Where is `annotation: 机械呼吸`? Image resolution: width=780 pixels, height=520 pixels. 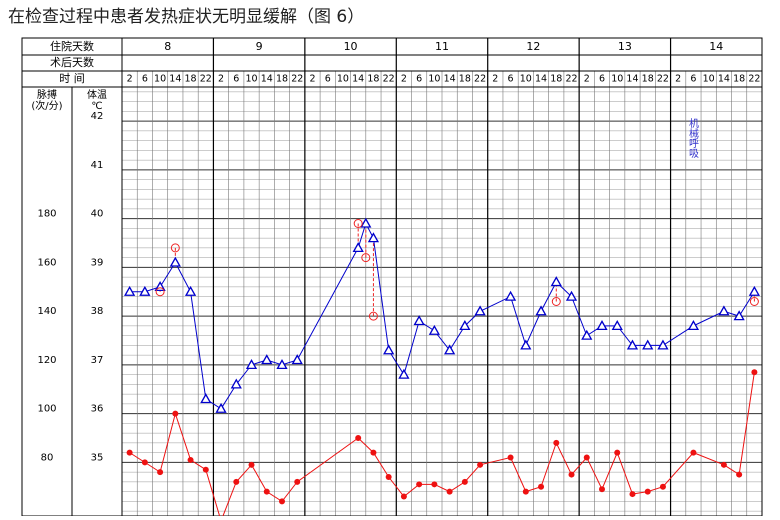
annotation: 机械呼吸 is located at coordinates (693, 138).